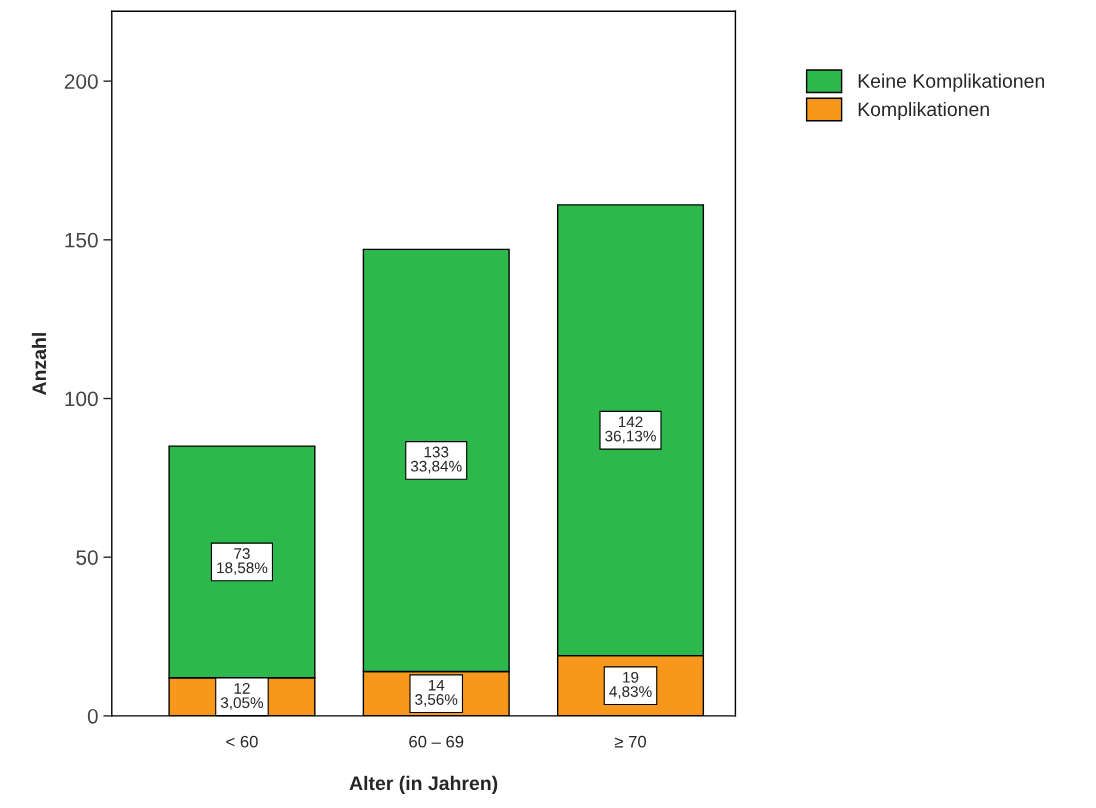 This screenshot has width=1096, height=808. I want to click on data-label: 142 36,13%, so click(630, 430).